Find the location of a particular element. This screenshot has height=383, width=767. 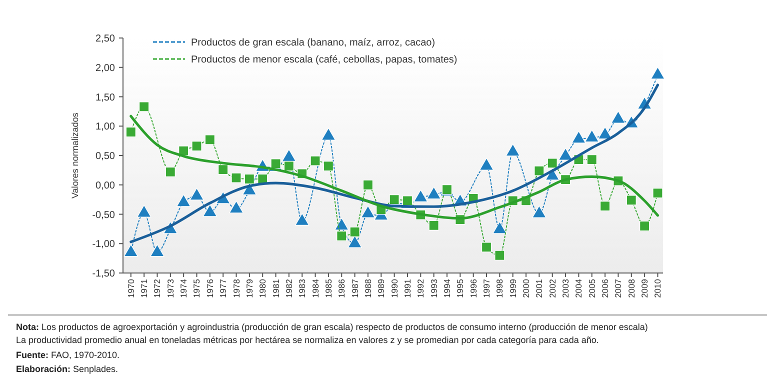

x-tick-label: 2009 is located at coordinates (645, 288).